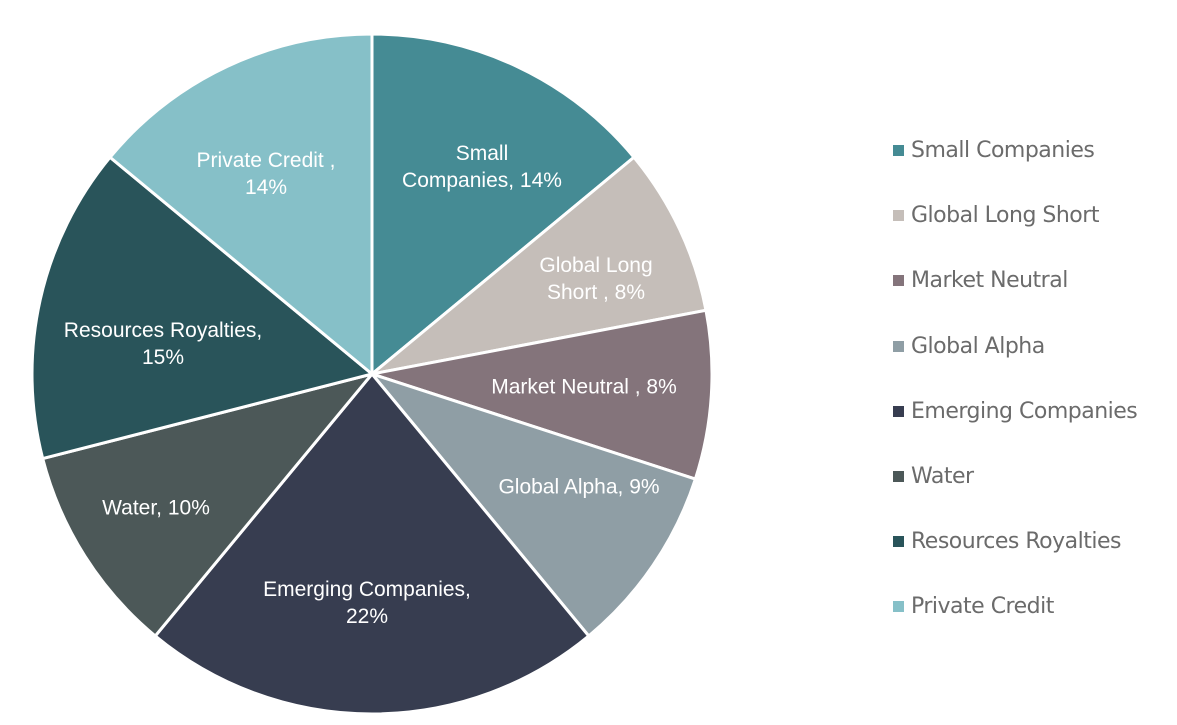  Describe the element at coordinates (942, 477) in the screenshot. I see `legend-label: Water` at that location.